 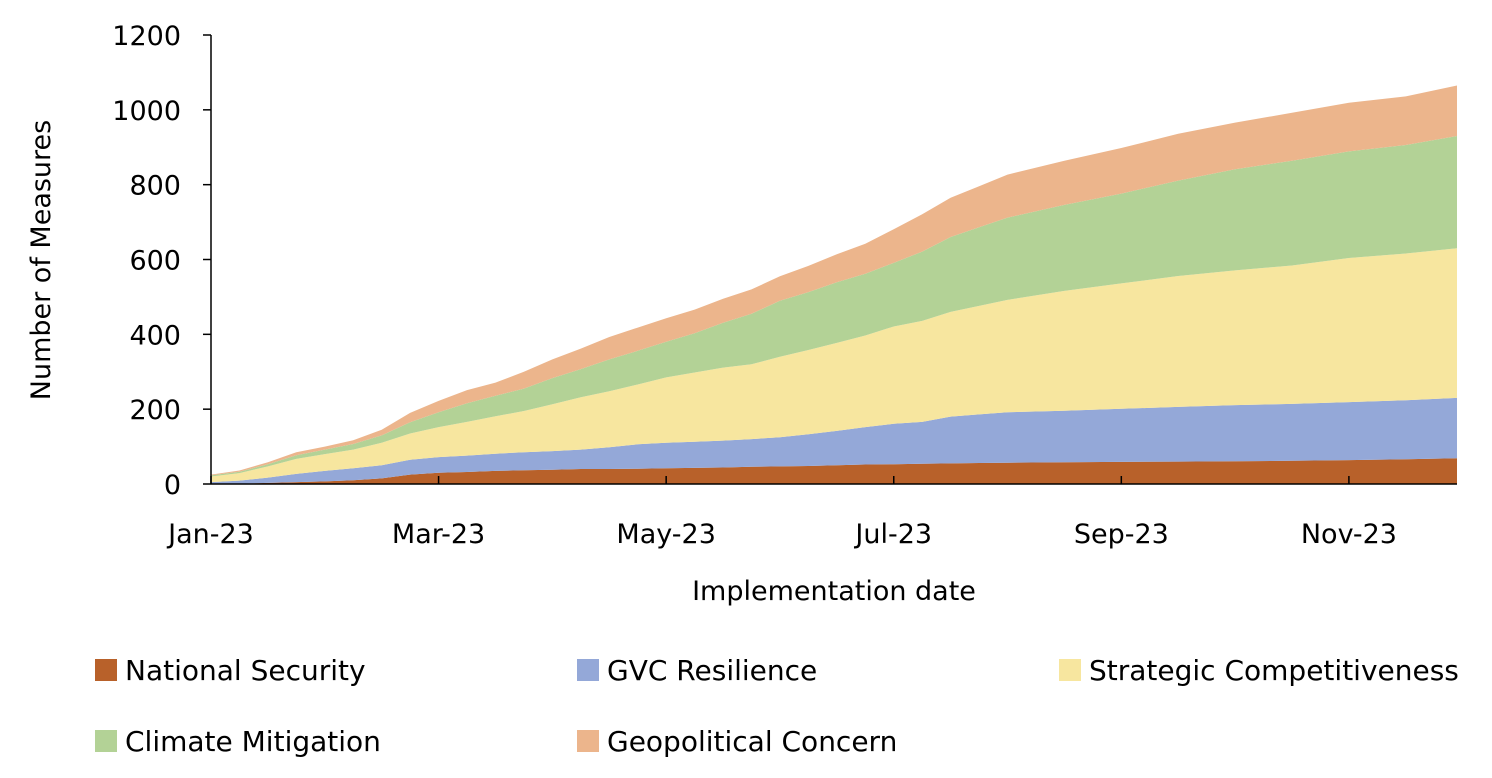 I want to click on legend-item: Geopolitical Concern, so click(x=737, y=741).